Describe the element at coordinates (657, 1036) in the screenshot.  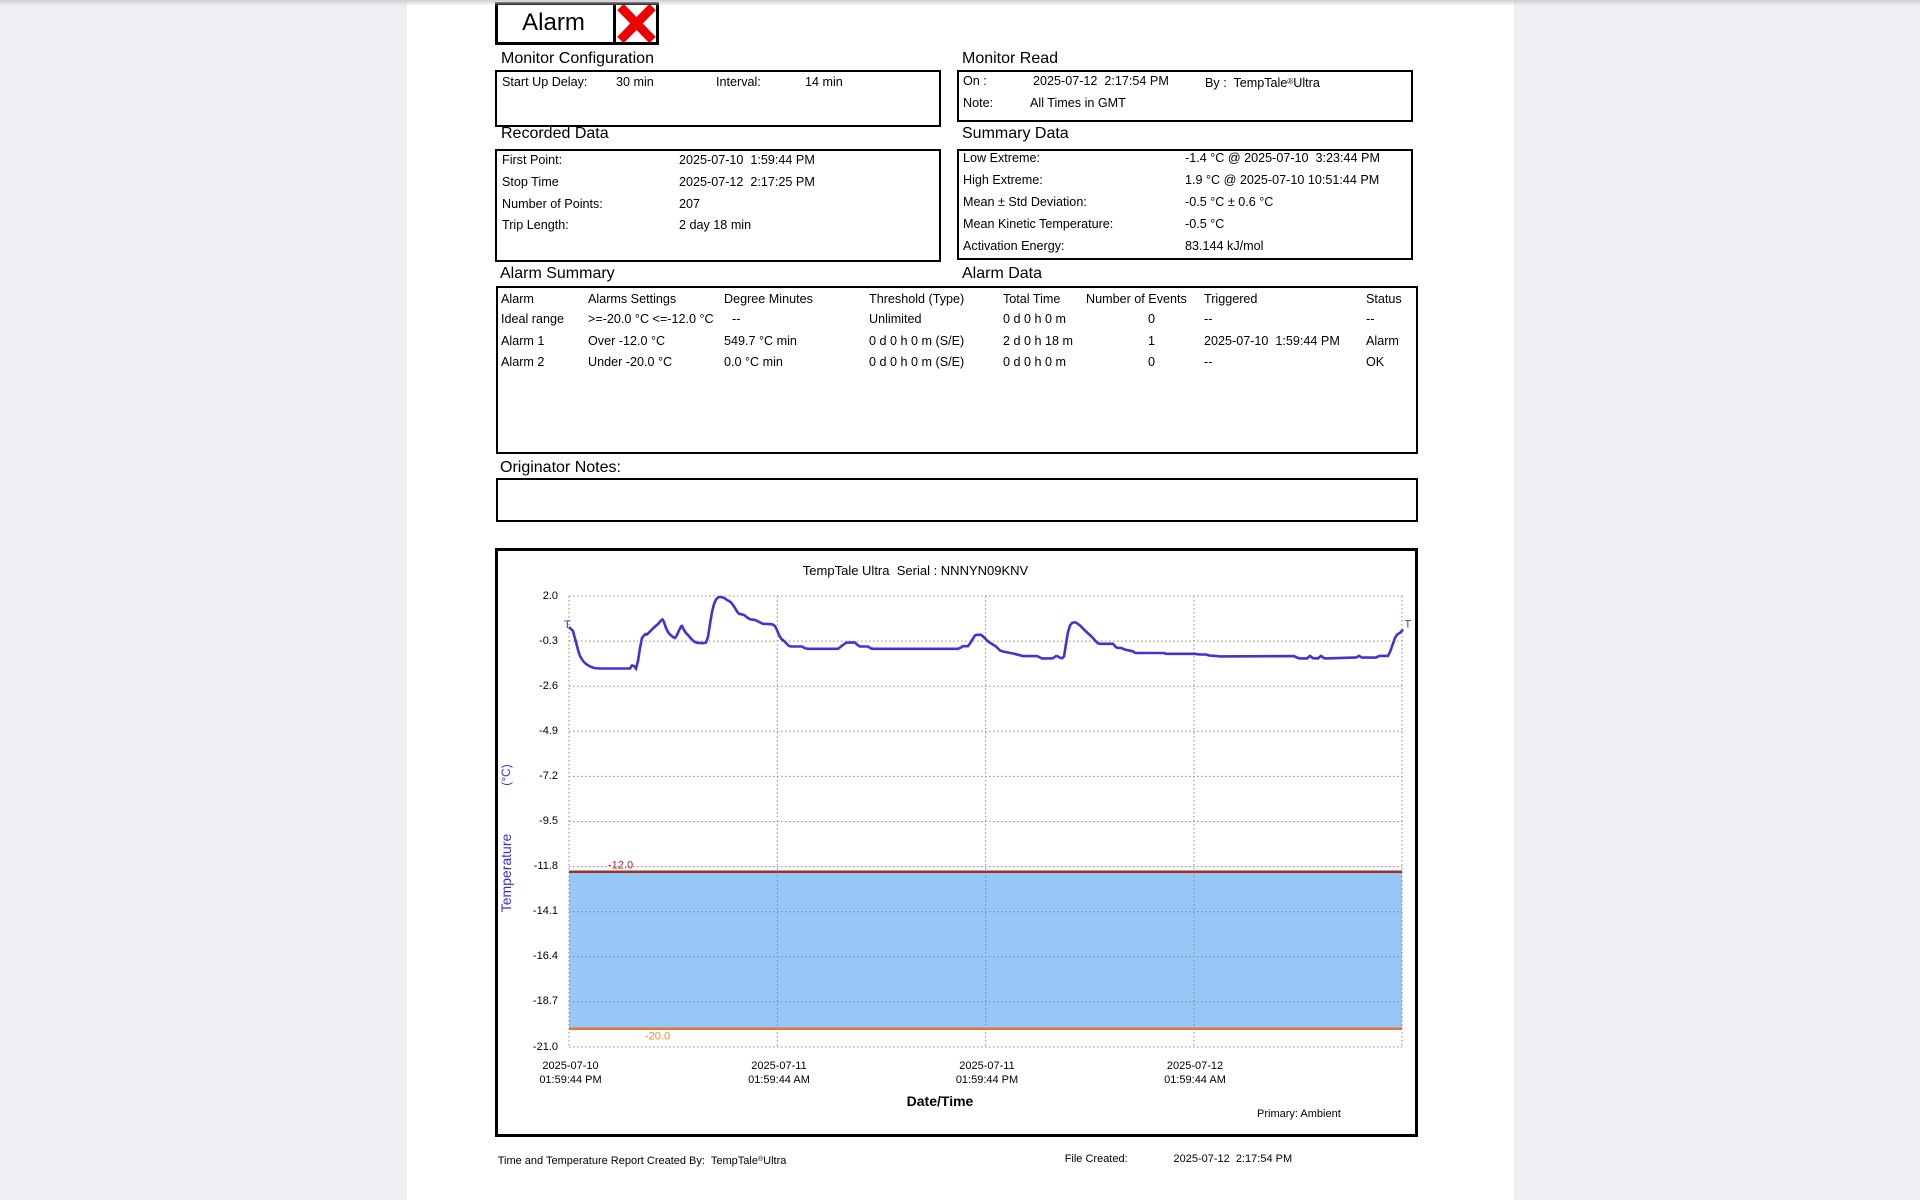
I see `svg-text: -20.0` at that location.